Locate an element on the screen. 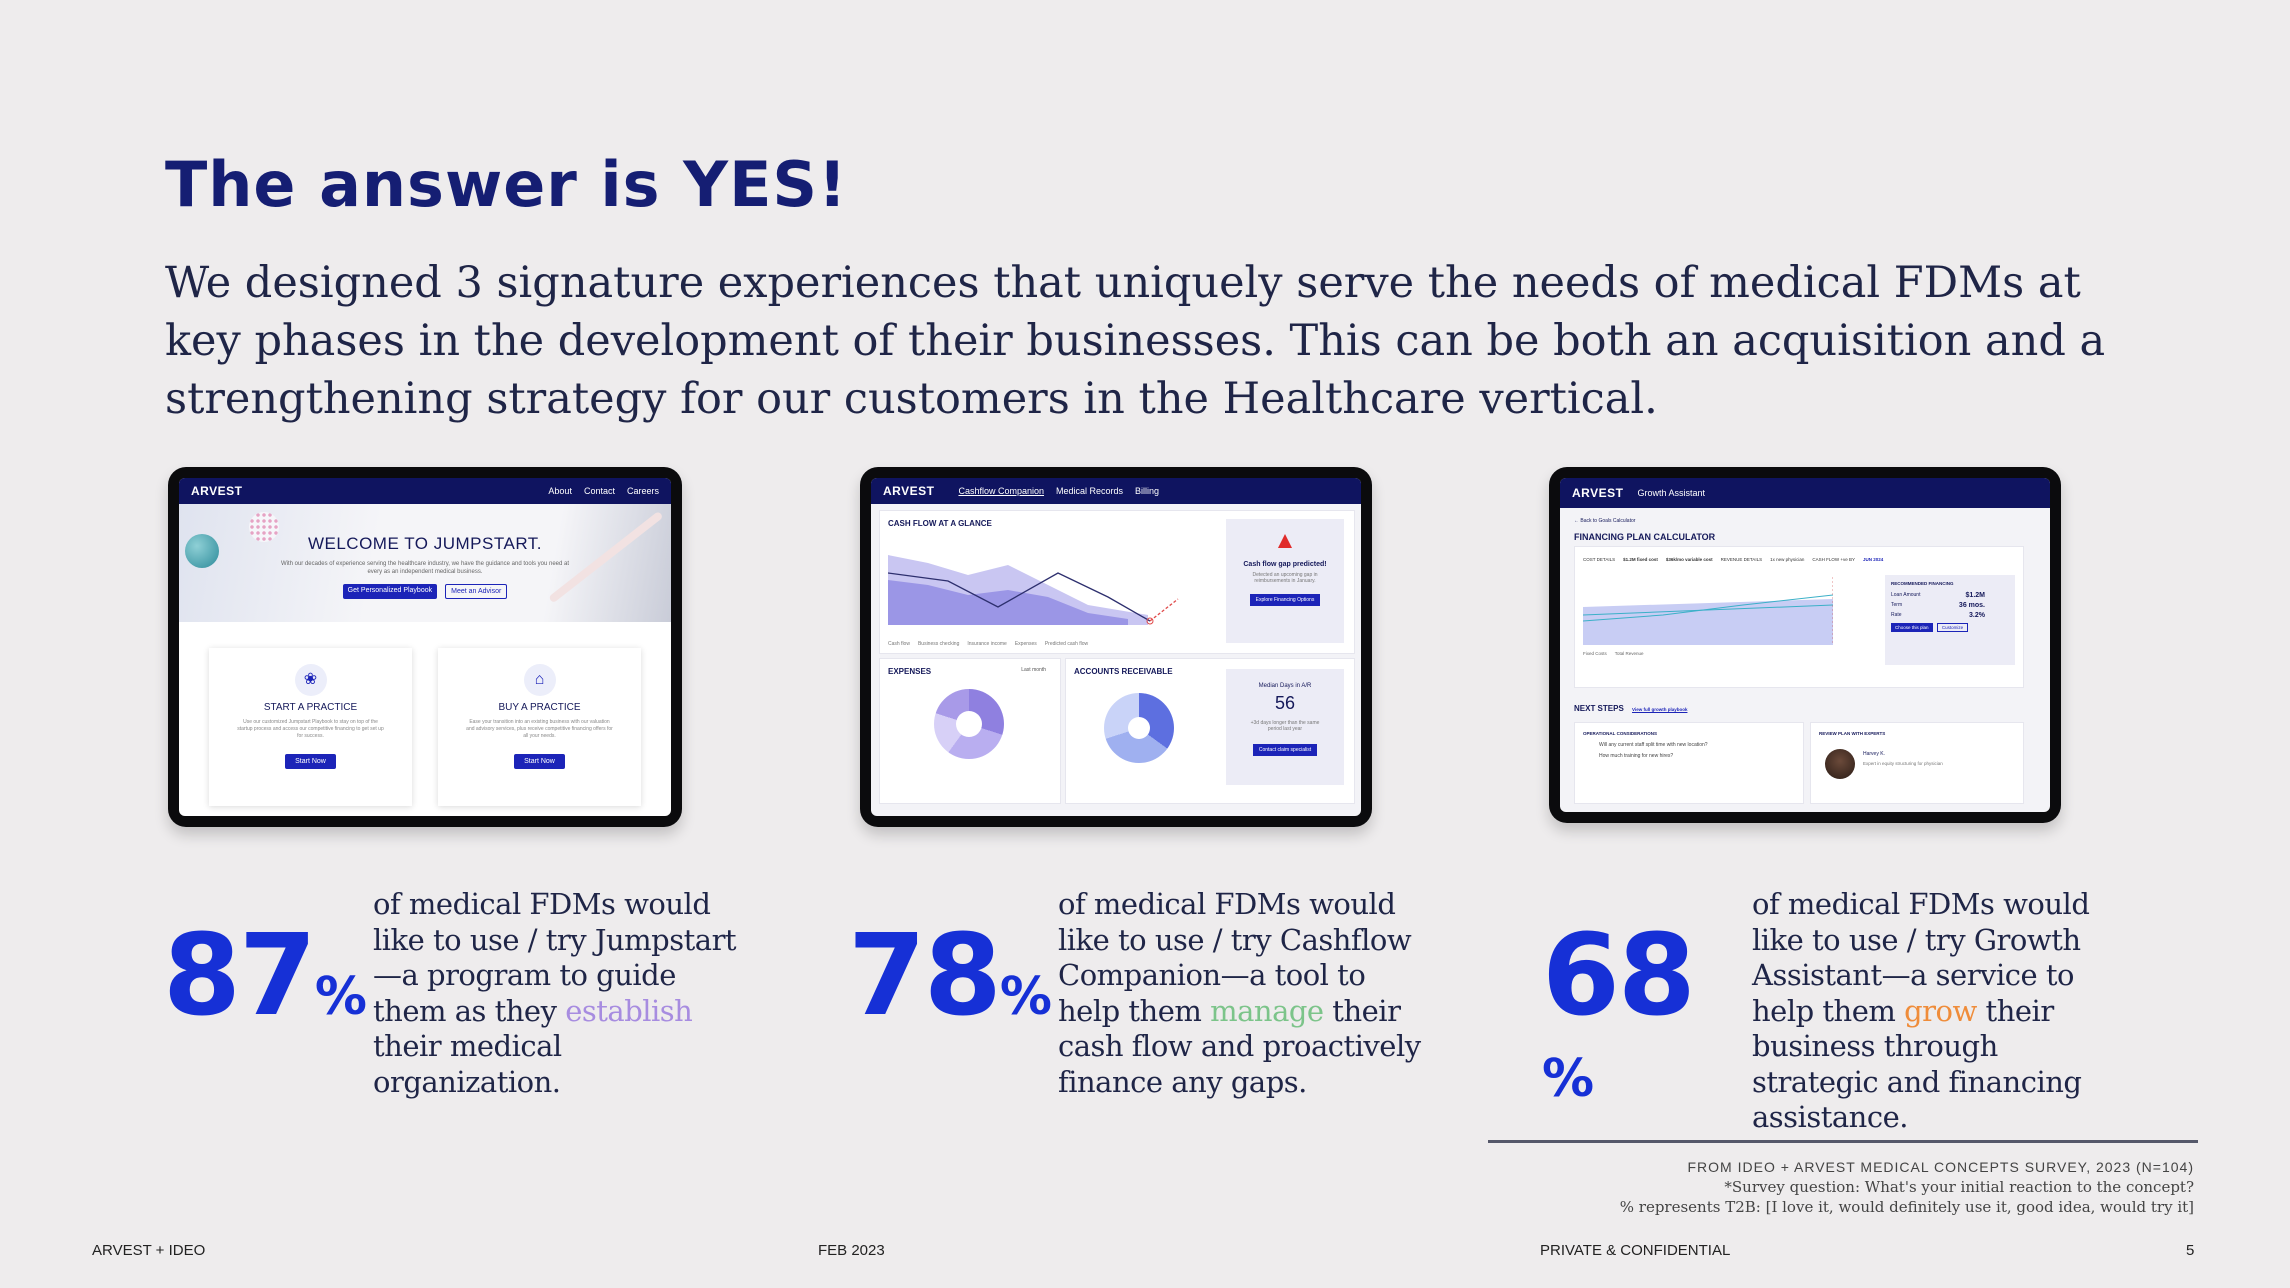  nav-records: Medical Records is located at coordinates (1090, 491).